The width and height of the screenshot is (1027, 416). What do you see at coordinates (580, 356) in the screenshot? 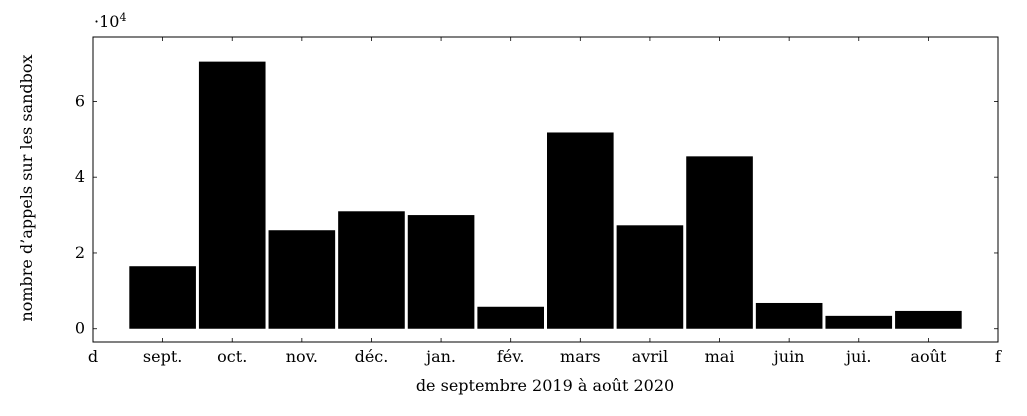
I see `x-tick-label: mars` at bounding box center [580, 356].